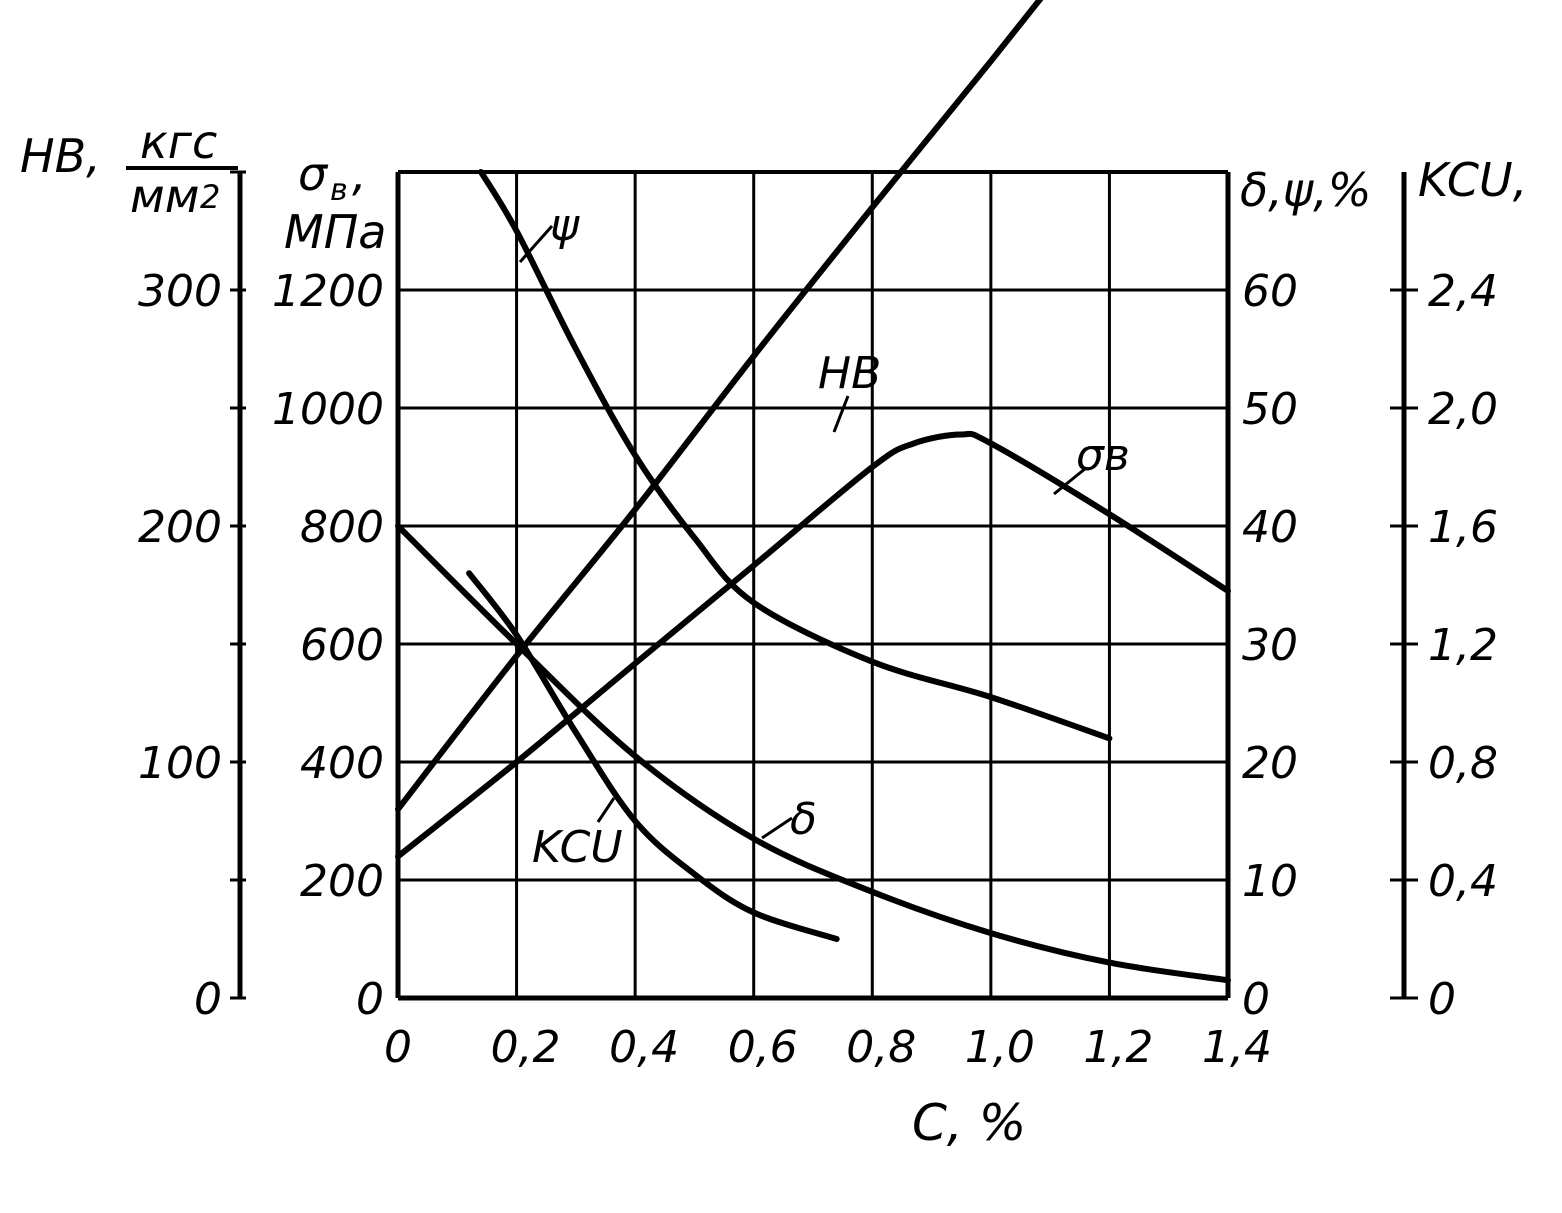  What do you see at coordinates (1463, 763) in the screenshot?
I see `kcu-tick-label: 0,8` at bounding box center [1463, 763].